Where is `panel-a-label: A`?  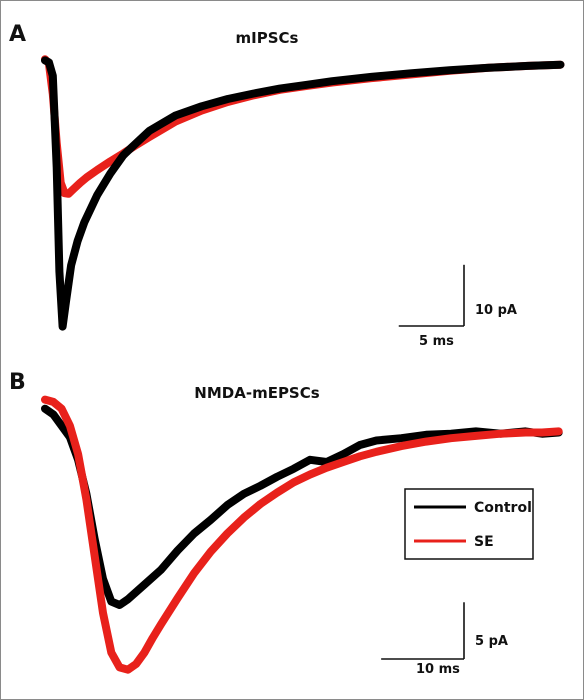 panel-a-label: A is located at coordinates (17, 34).